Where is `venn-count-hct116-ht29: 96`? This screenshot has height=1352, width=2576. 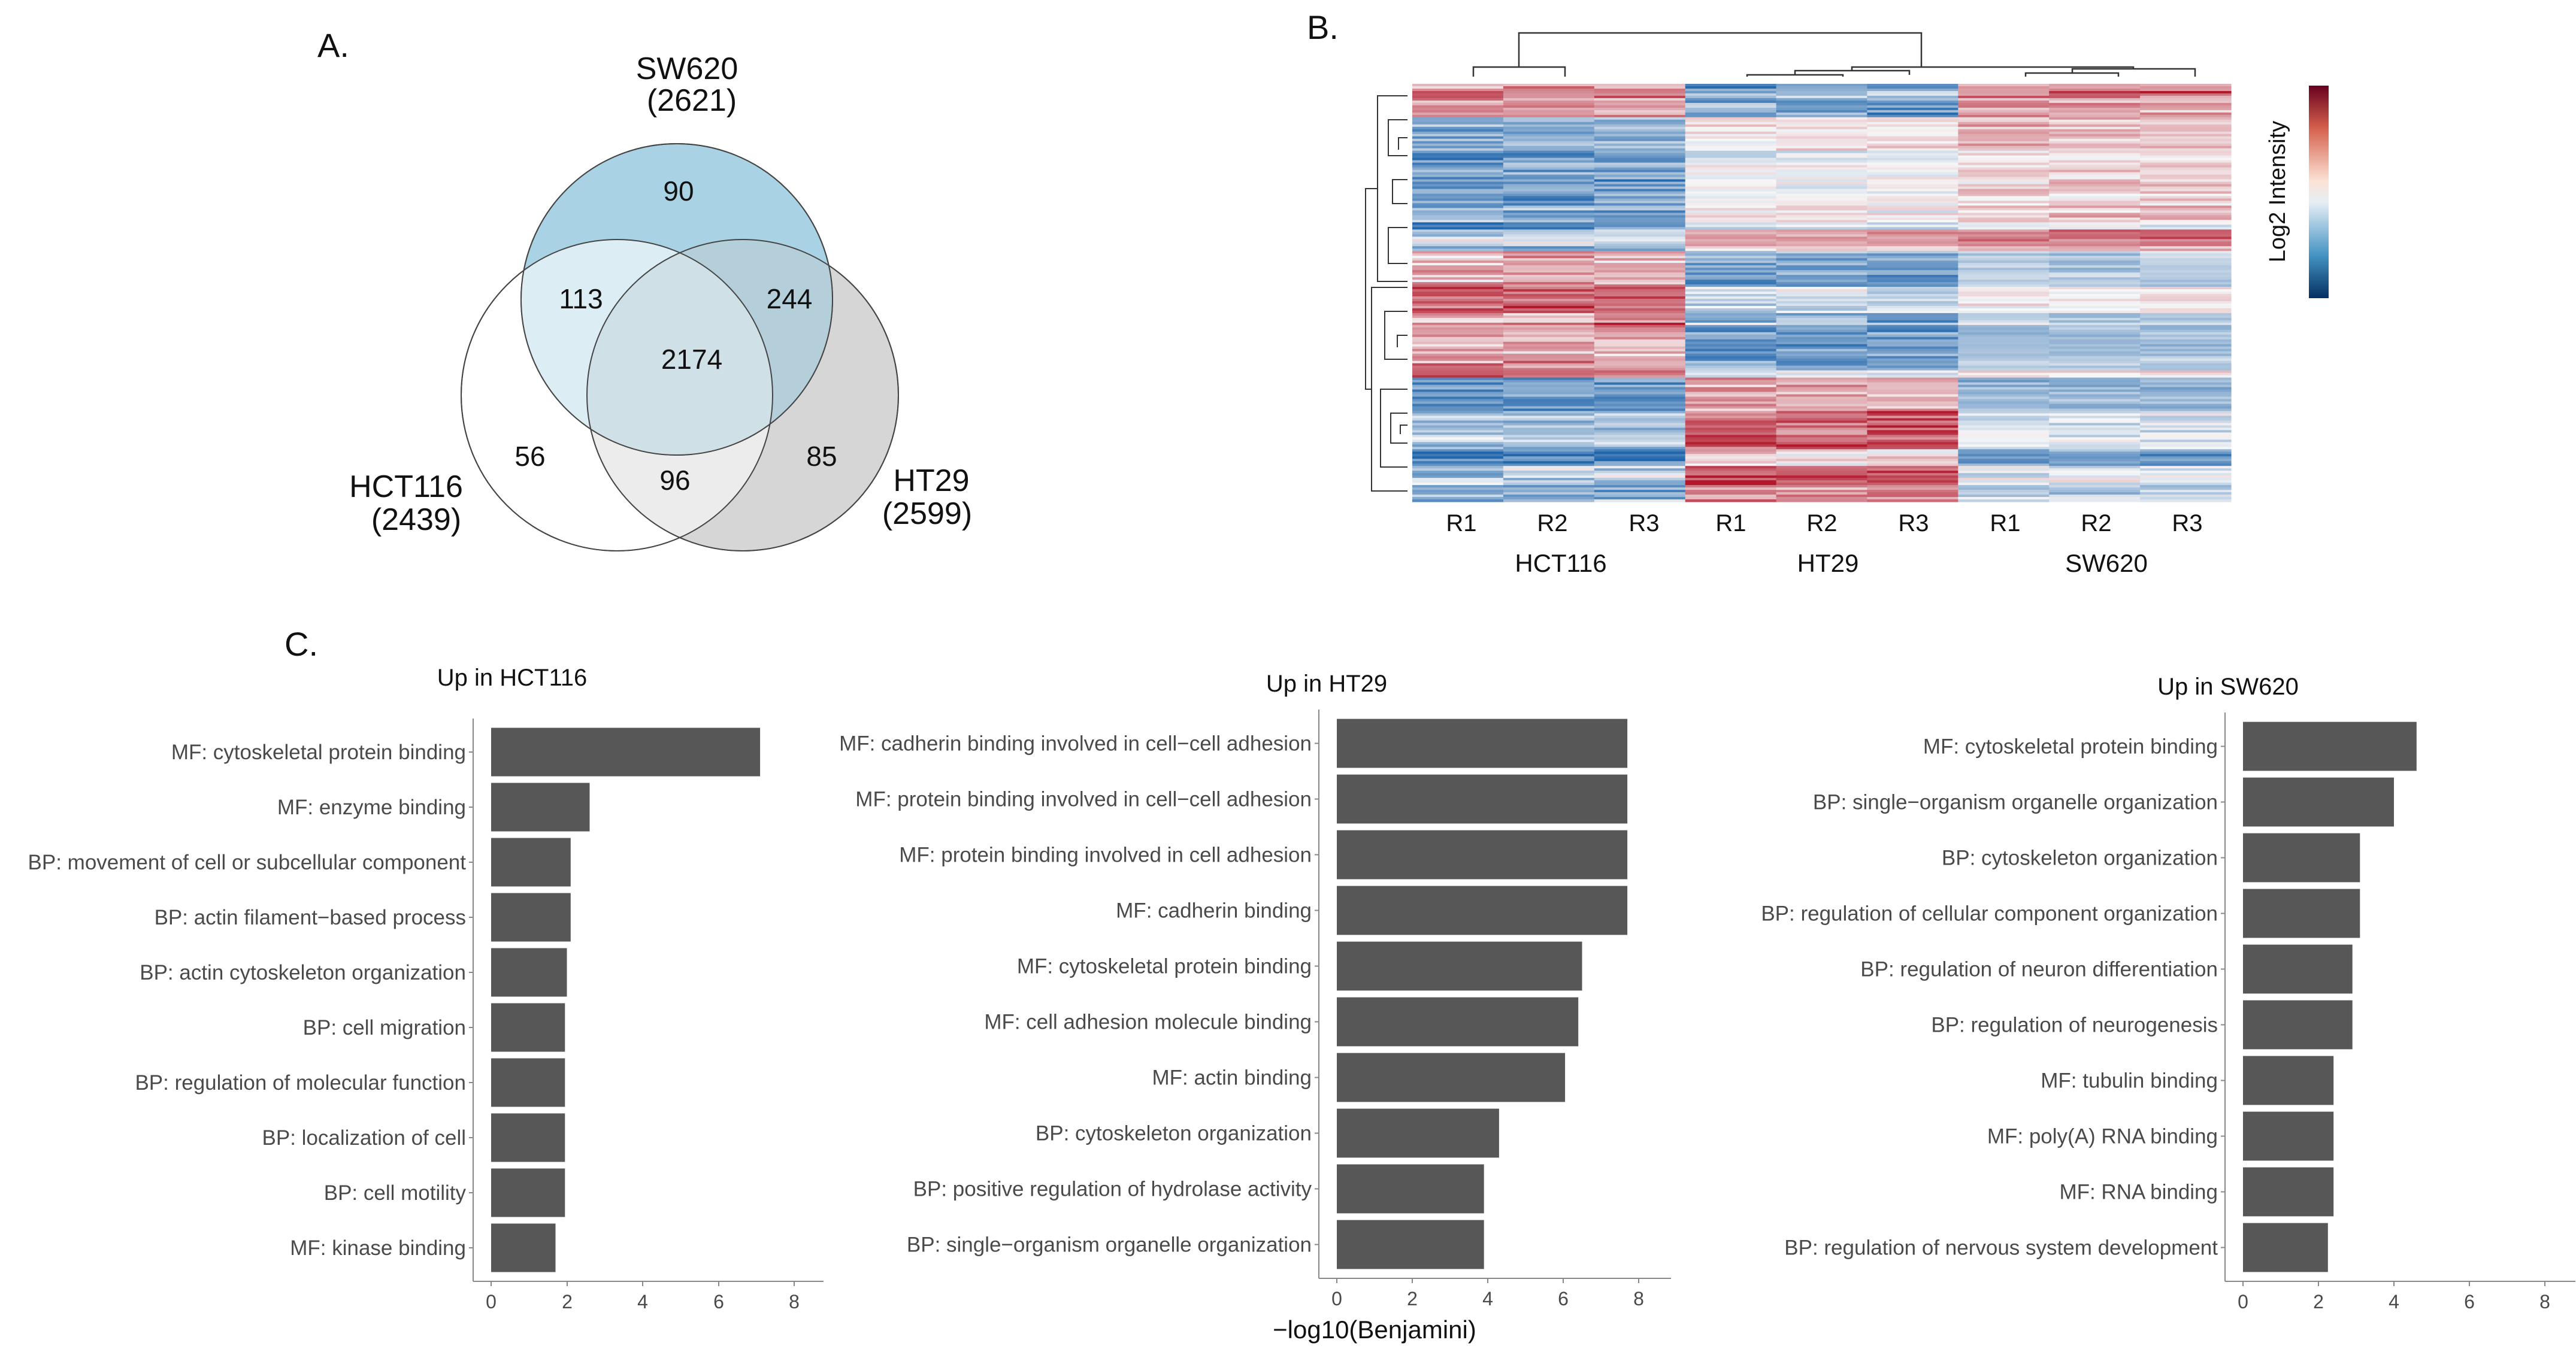
venn-count-hct116-ht29: 96 is located at coordinates (674, 480).